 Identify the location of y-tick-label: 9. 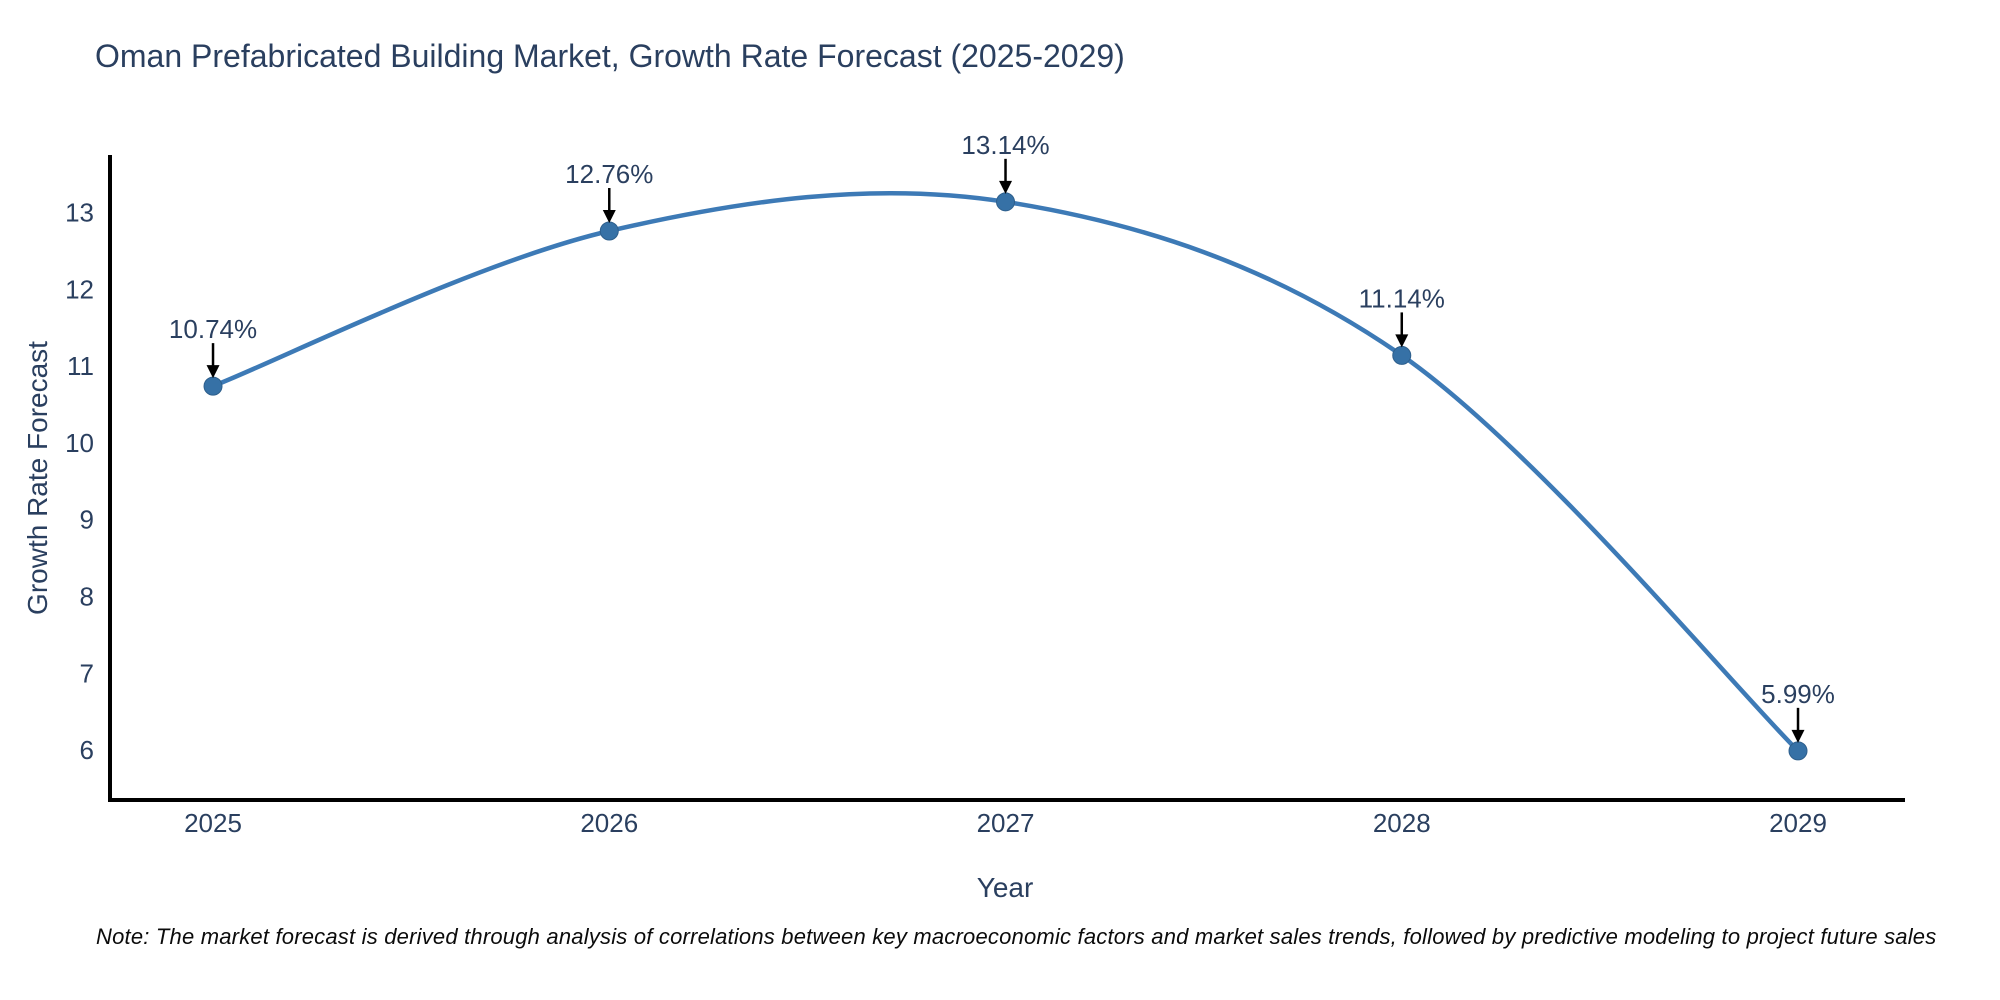
(87, 520).